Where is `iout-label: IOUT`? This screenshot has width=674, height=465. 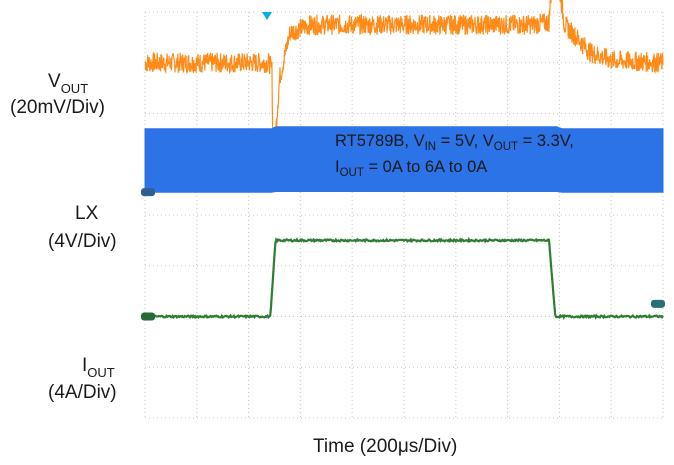
iout-label: IOUT is located at coordinates (98, 367).